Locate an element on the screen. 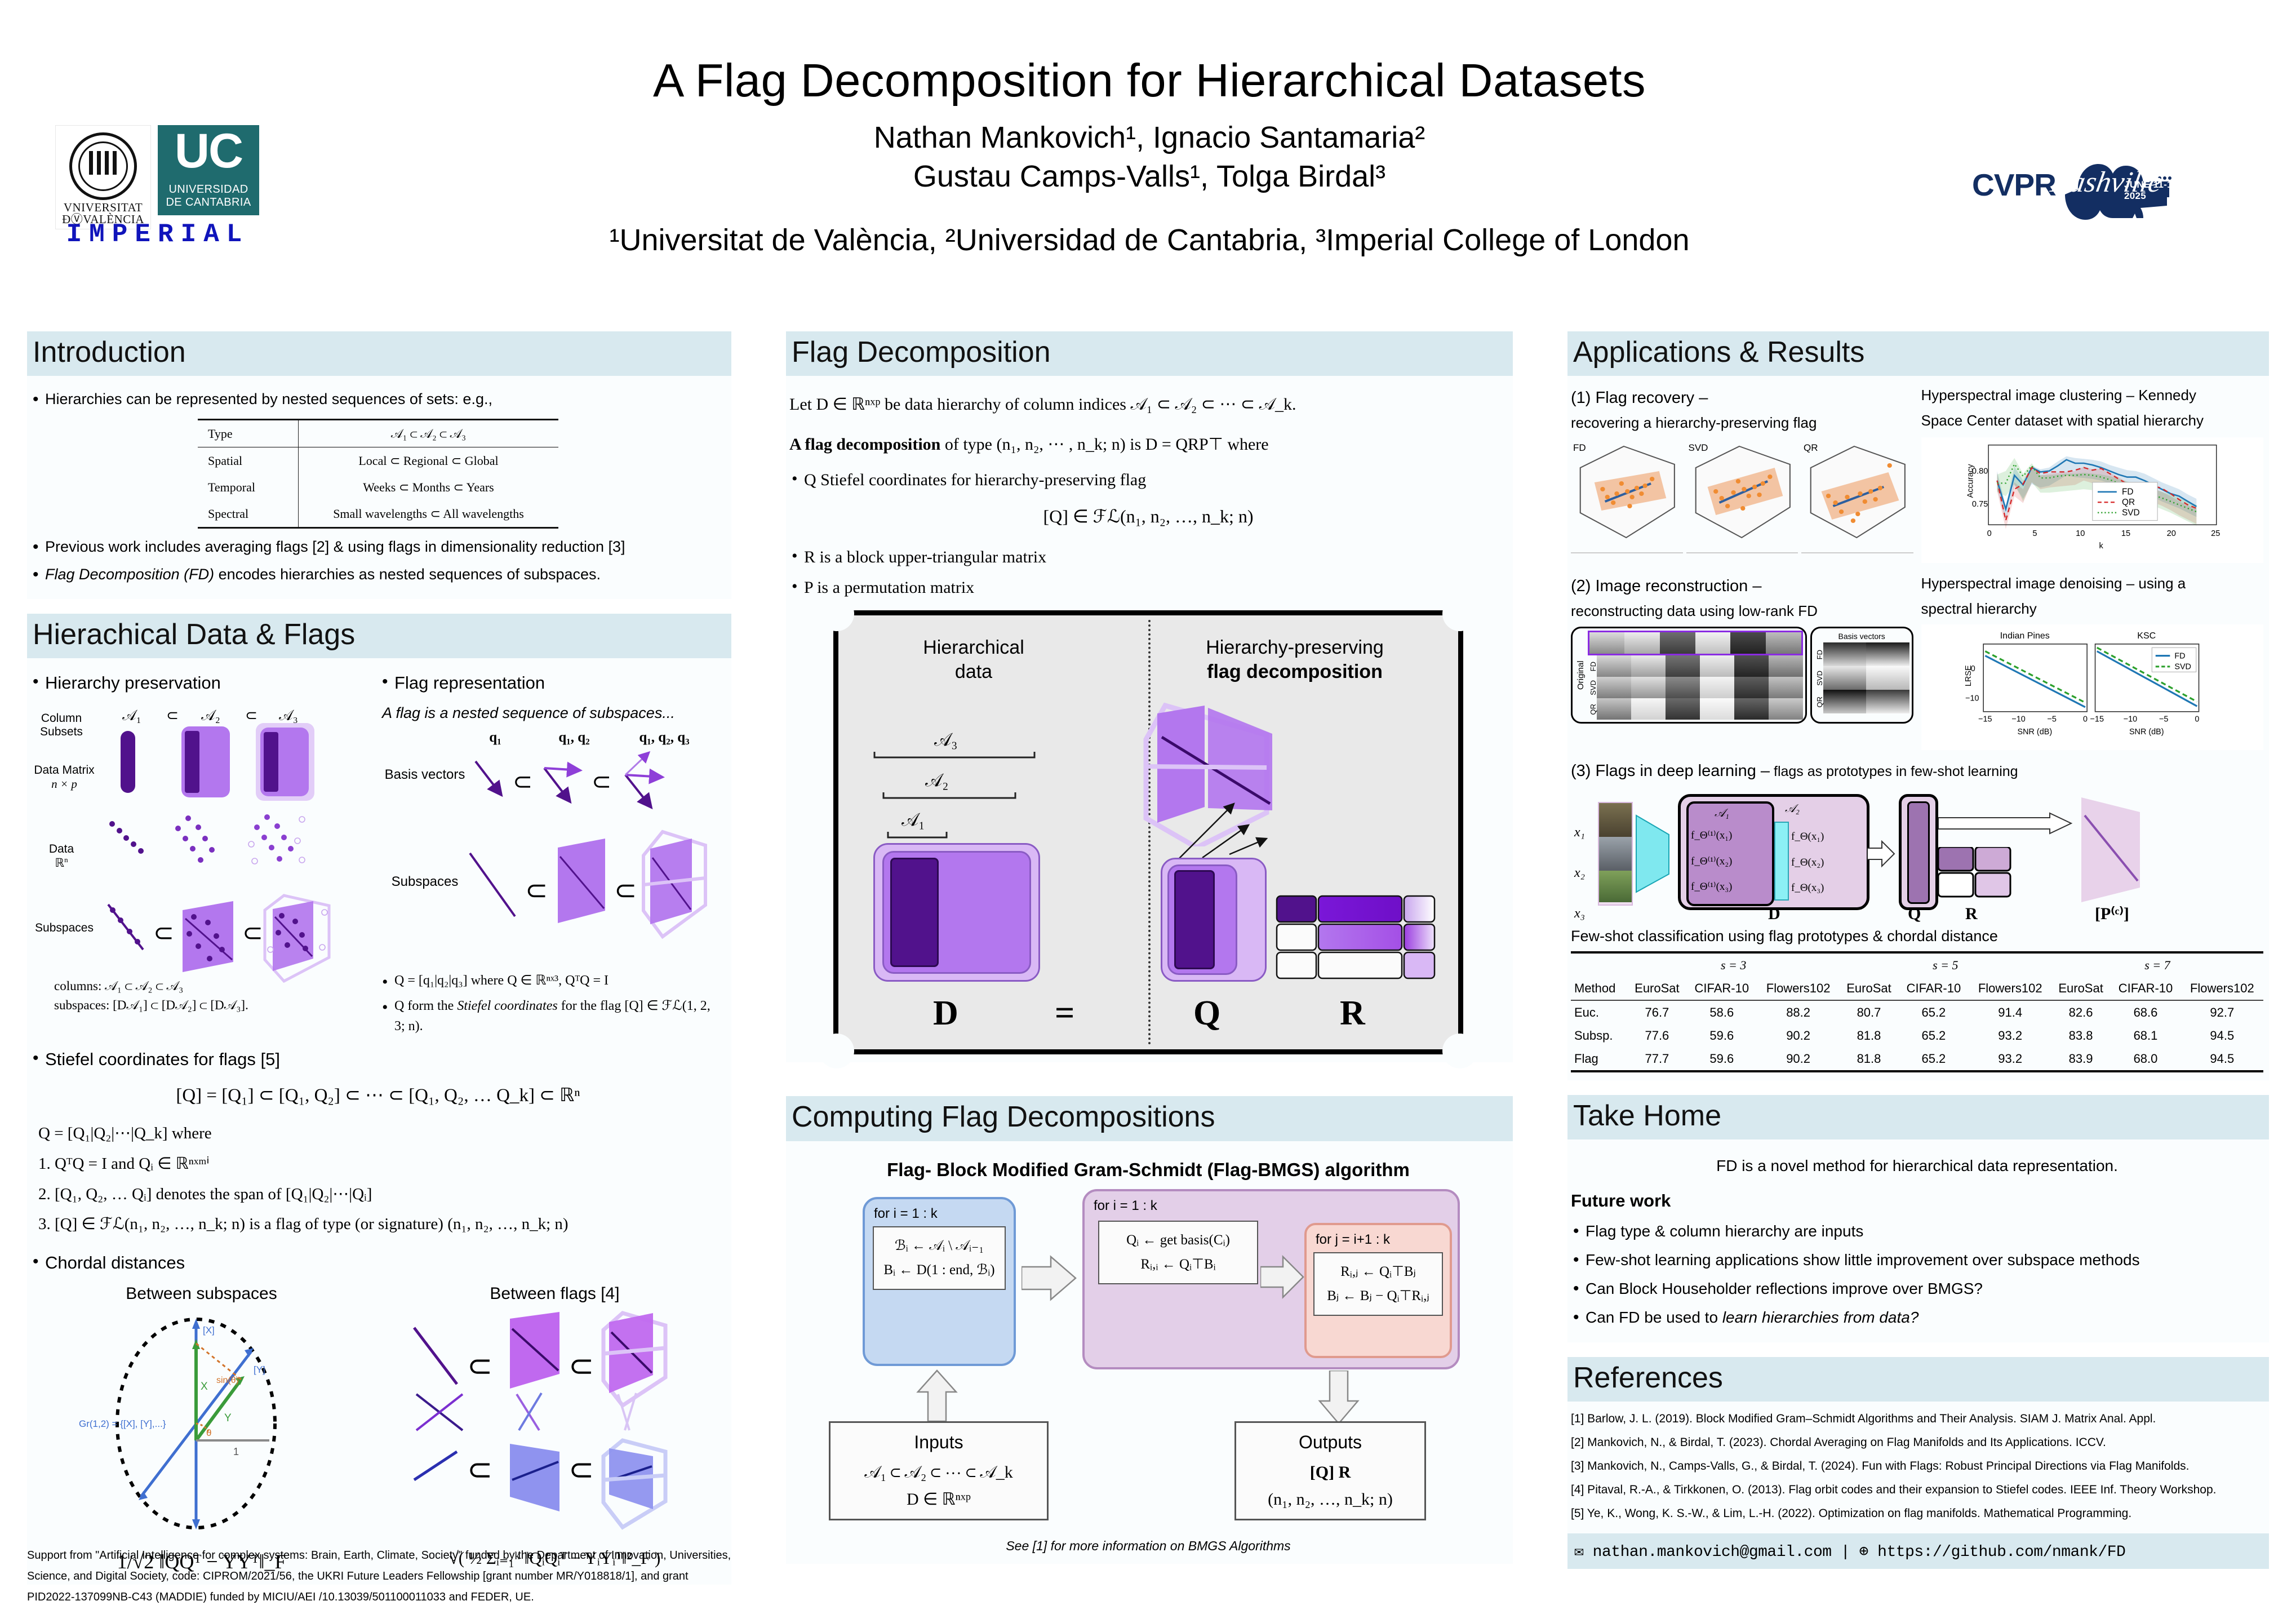 This screenshot has width=2296, height=1623. matrix-a2-inner is located at coordinates (192, 762).